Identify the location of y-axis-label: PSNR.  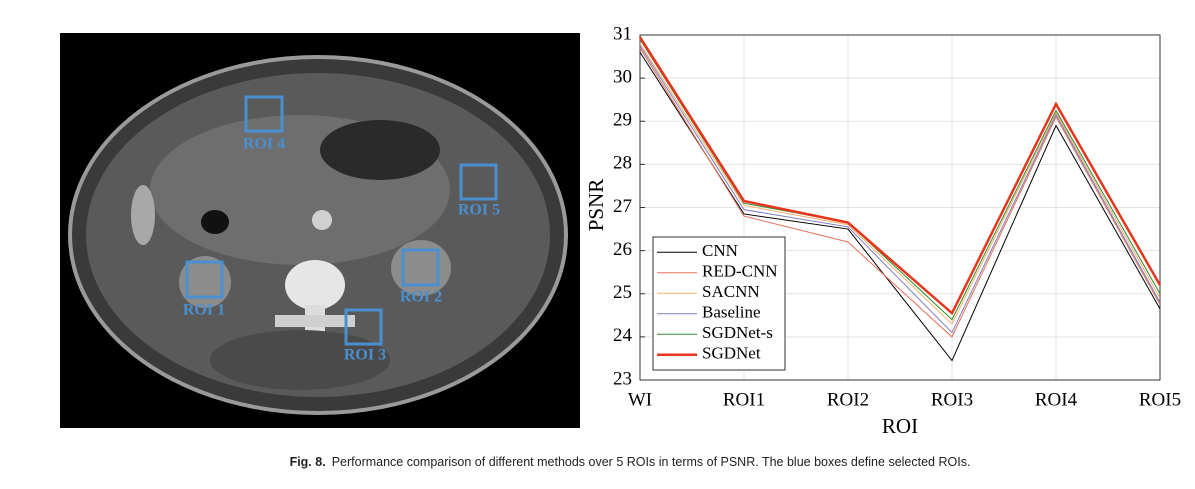
(596, 205).